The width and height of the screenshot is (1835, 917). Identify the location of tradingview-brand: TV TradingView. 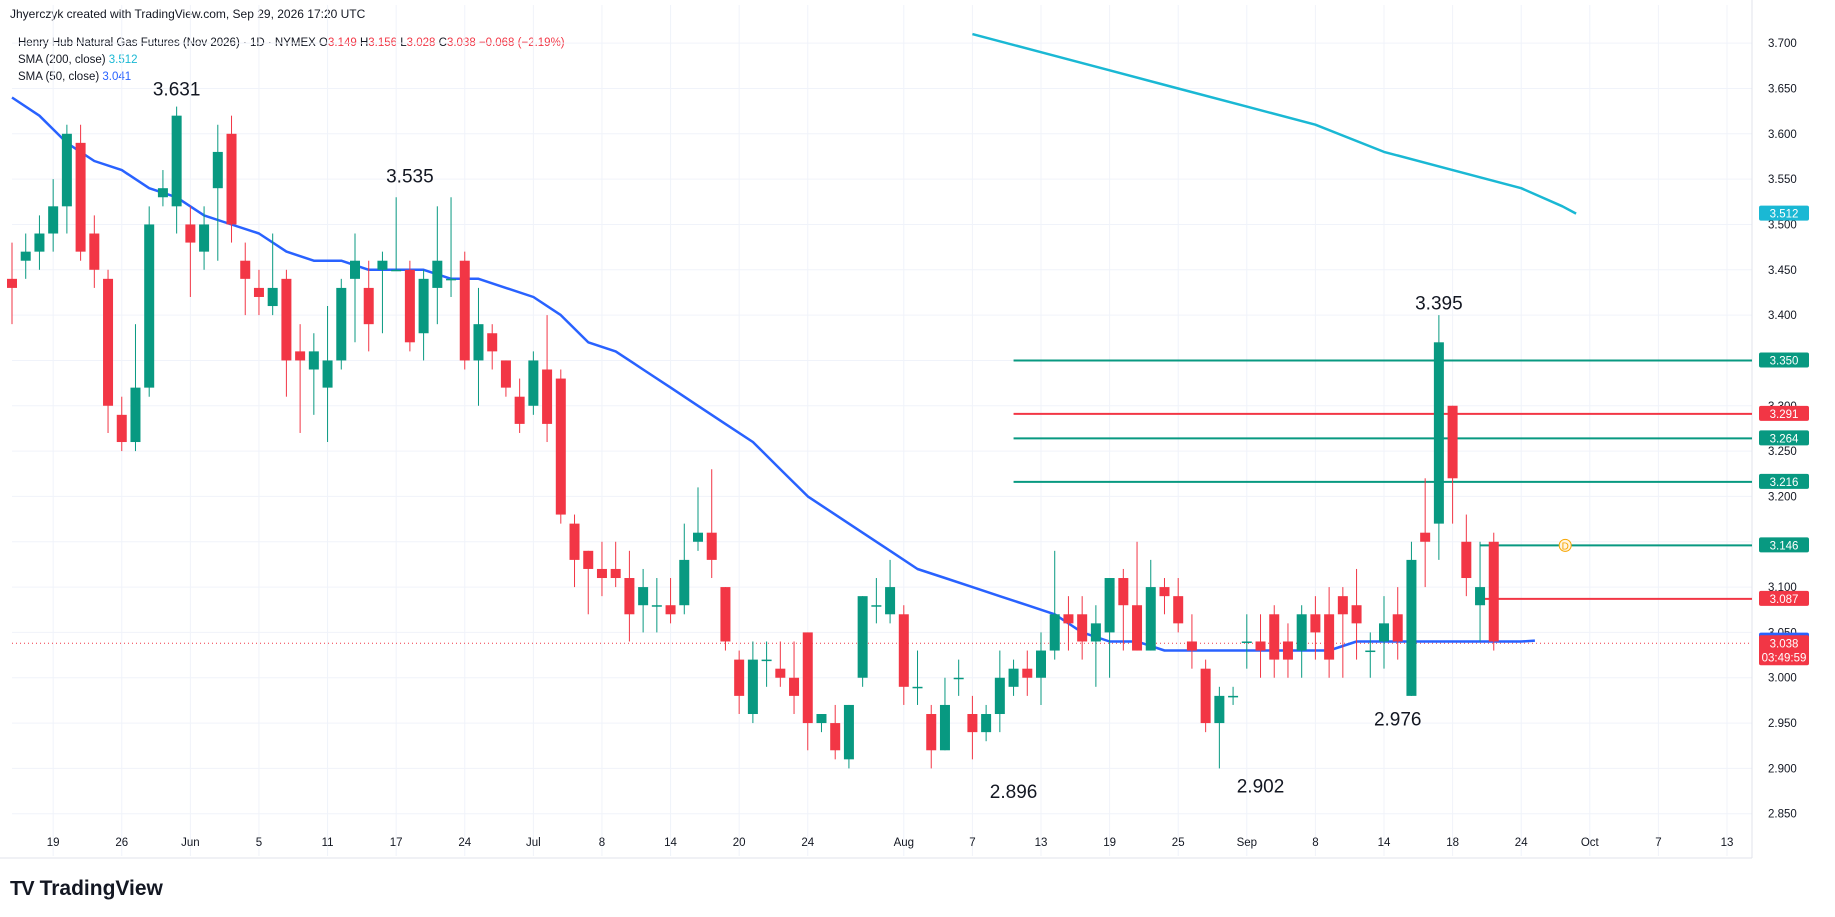
(86, 889).